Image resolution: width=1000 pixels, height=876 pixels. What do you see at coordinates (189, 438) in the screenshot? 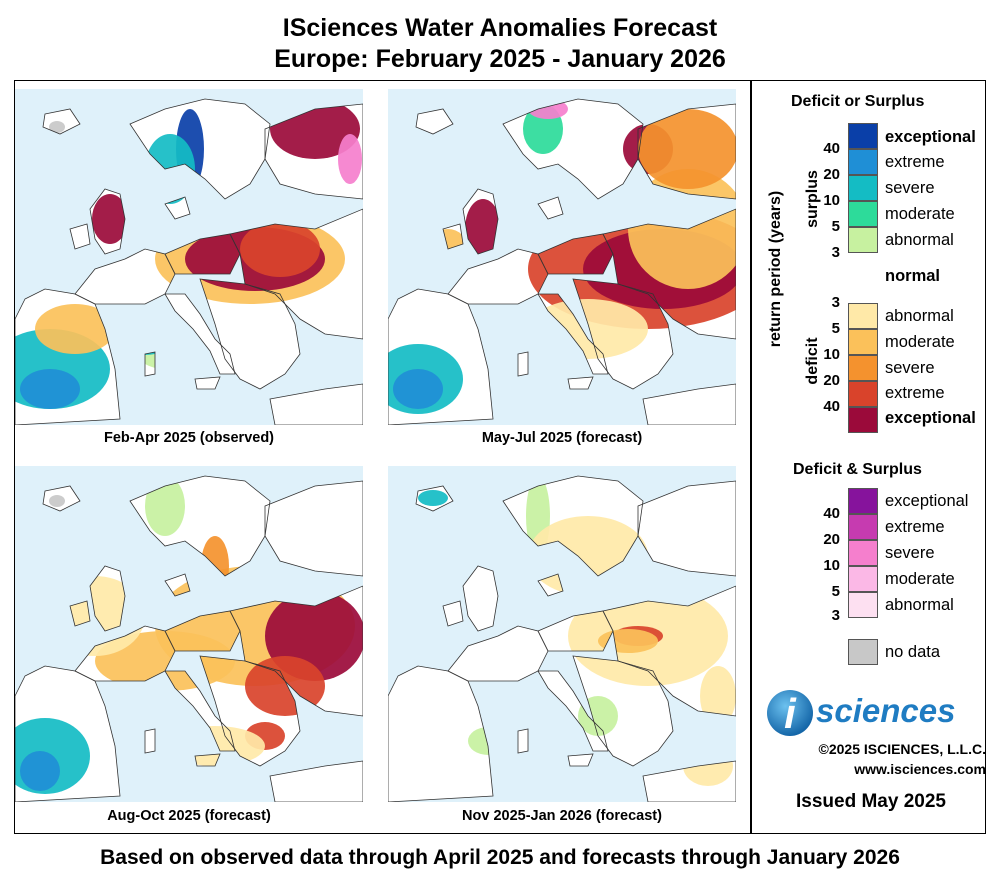
I see `map-caption-feb-apr: Feb-Apr 2025 (observed)` at bounding box center [189, 438].